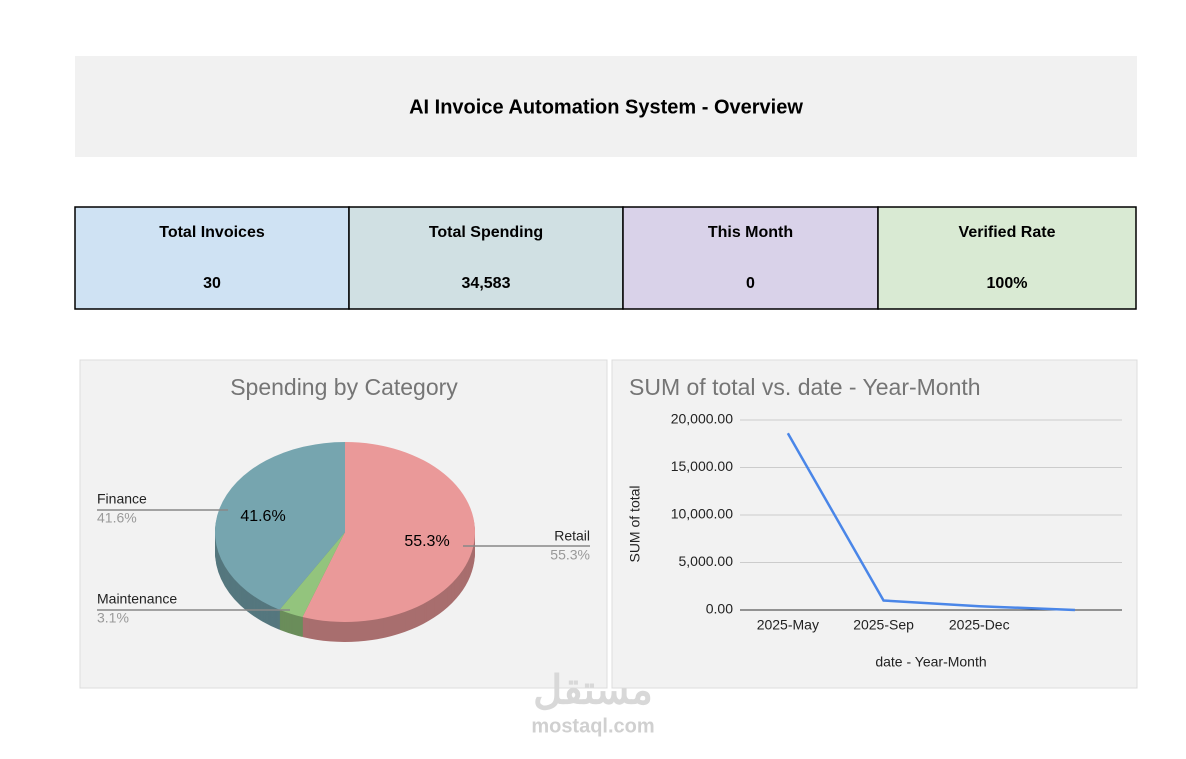  I want to click on legend-label: Retail, so click(572, 536).